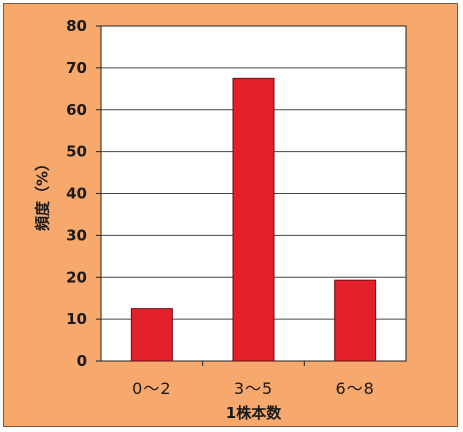 The width and height of the screenshot is (463, 432). I want to click on x-category-label: 0～2, so click(151, 388).